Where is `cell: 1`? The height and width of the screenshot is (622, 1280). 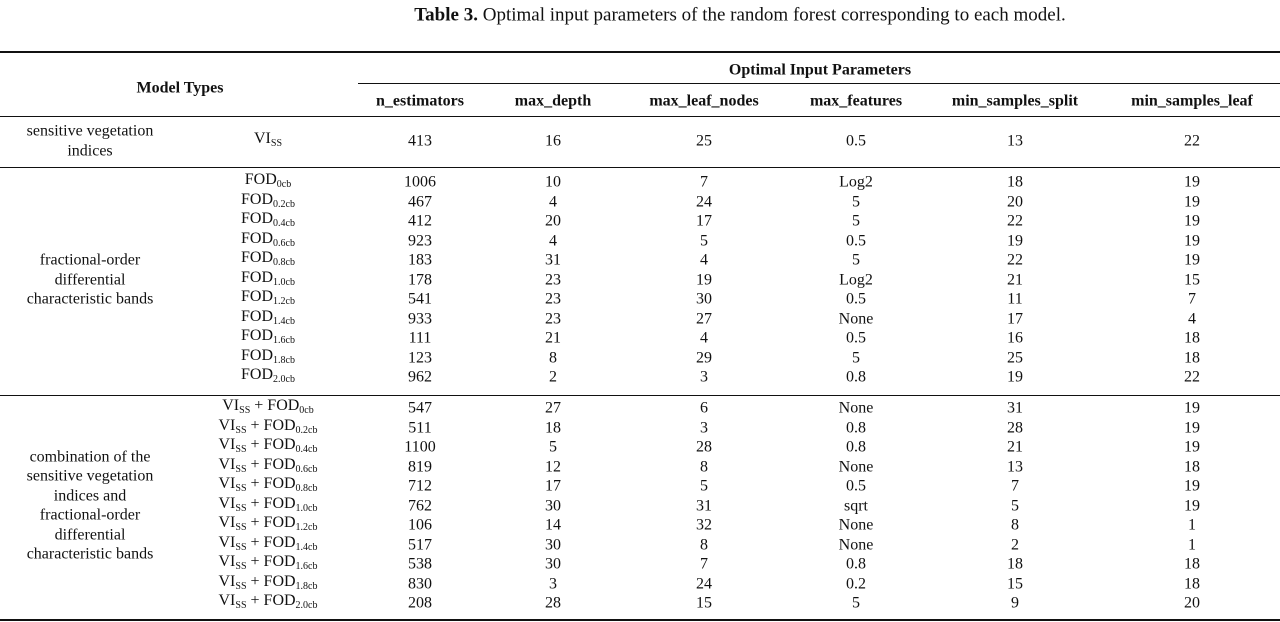 cell: 1 is located at coordinates (1192, 544).